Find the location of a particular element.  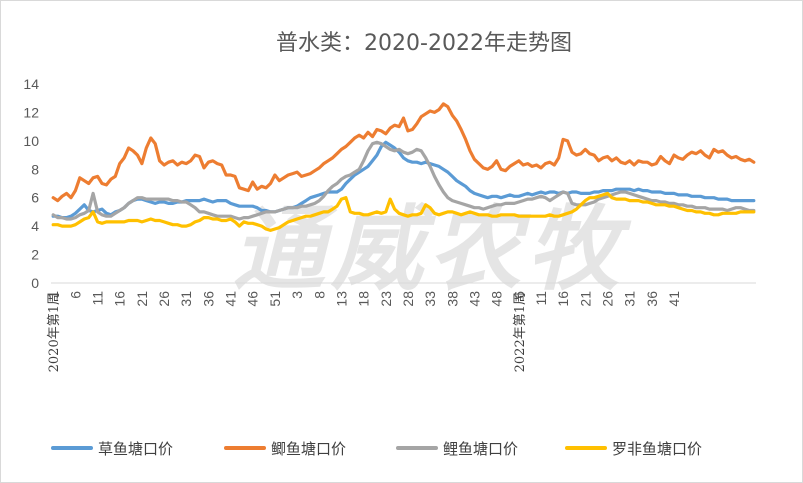

y-tick-label: 4 is located at coordinates (35, 226).